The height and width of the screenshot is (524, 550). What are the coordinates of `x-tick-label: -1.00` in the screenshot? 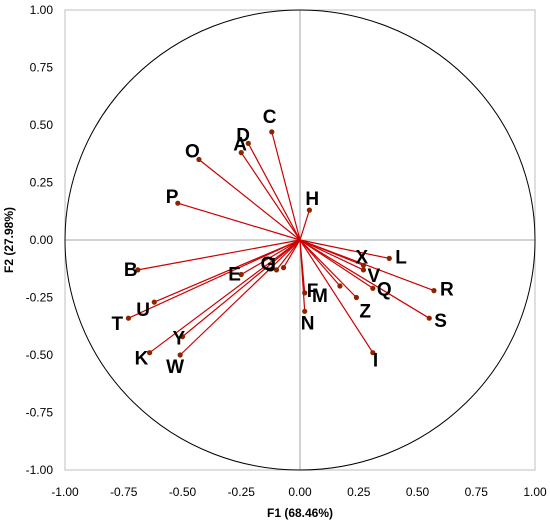 It's located at (65, 492).